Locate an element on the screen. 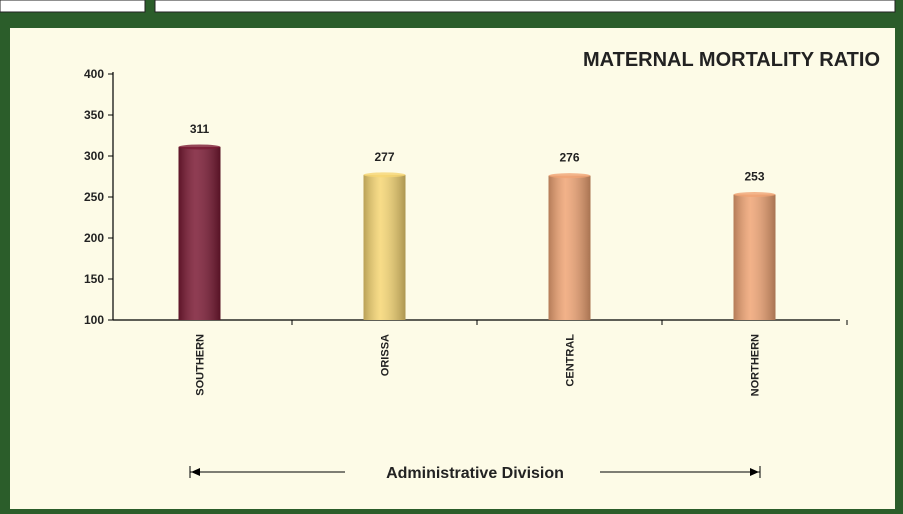  chart-title: MATERNAL MORTALITY RATIO is located at coordinates (731, 60).